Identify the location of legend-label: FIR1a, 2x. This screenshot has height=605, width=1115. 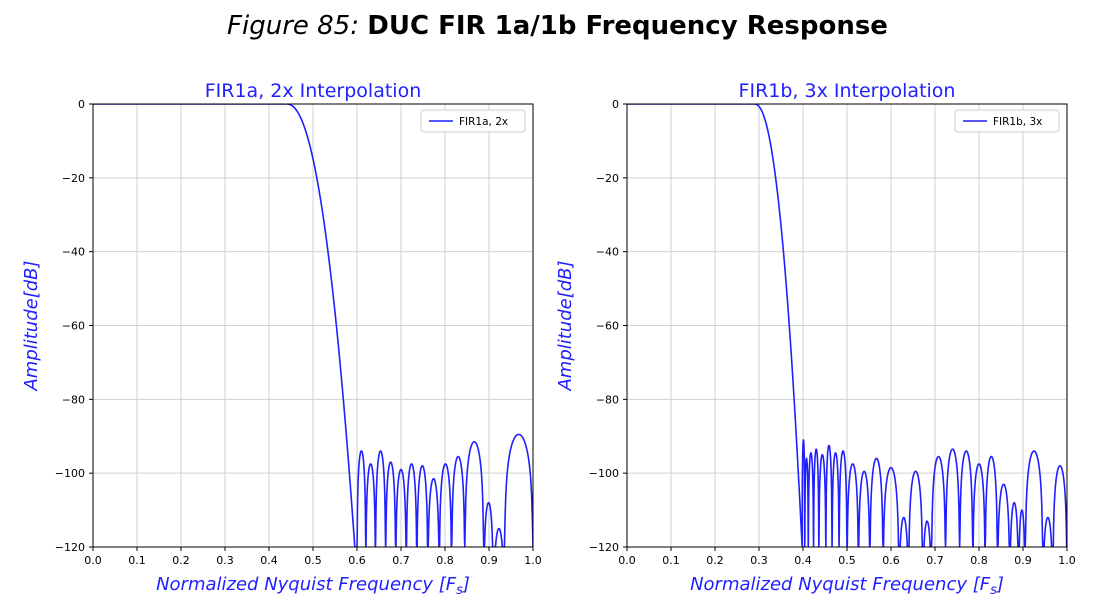
(483, 122).